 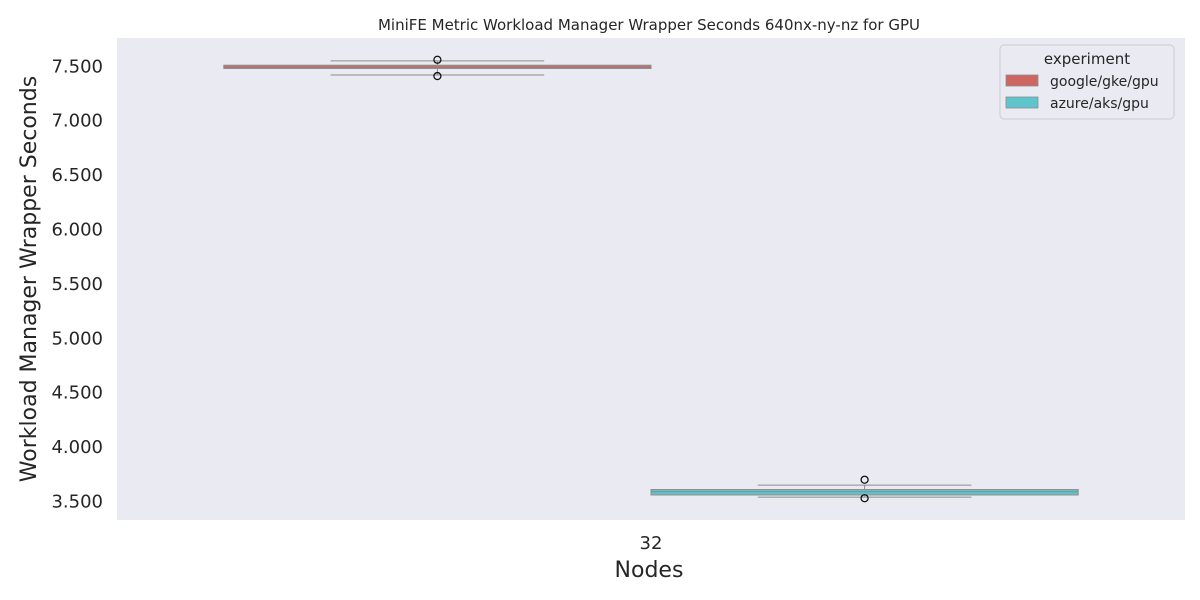 I want to click on legend: experiment google/gke/gpu azure/aks/gpu, so click(x=1087, y=82).